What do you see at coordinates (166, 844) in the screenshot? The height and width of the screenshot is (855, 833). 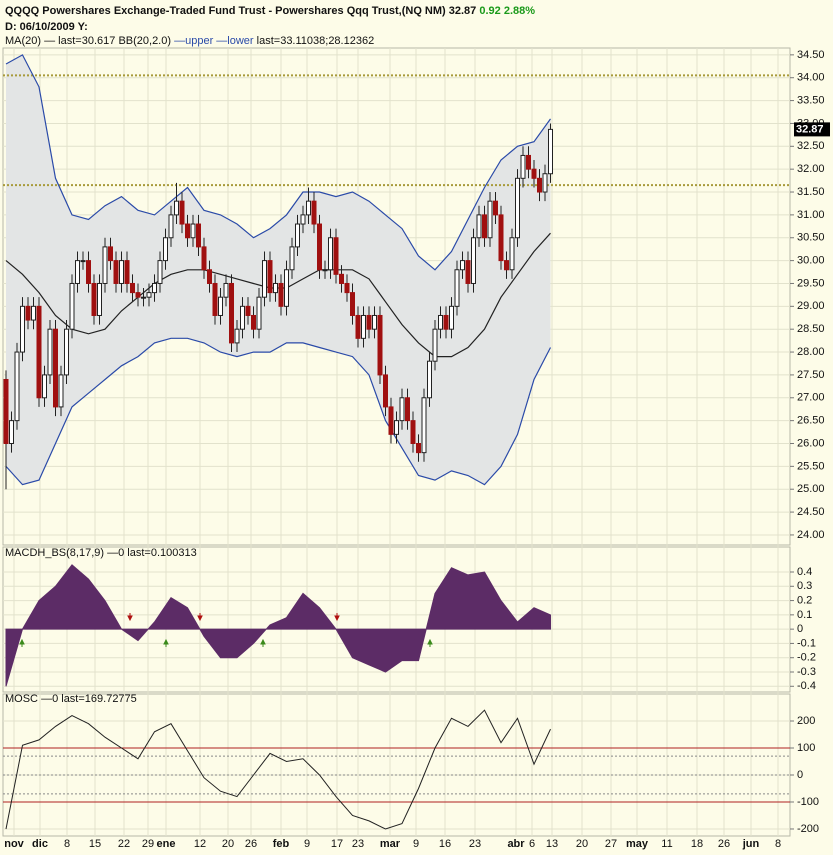 I see `x-tick-label: ene` at bounding box center [166, 844].